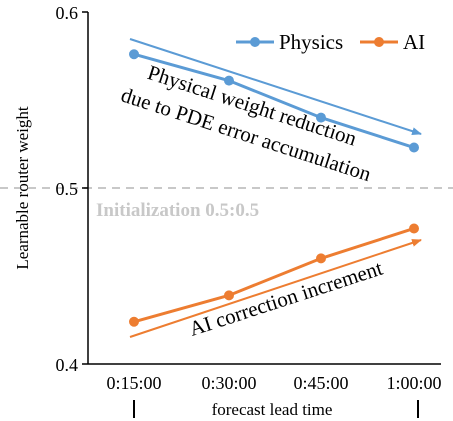  Describe the element at coordinates (311, 42) in the screenshot. I see `legend-label-physics: Physics` at that location.